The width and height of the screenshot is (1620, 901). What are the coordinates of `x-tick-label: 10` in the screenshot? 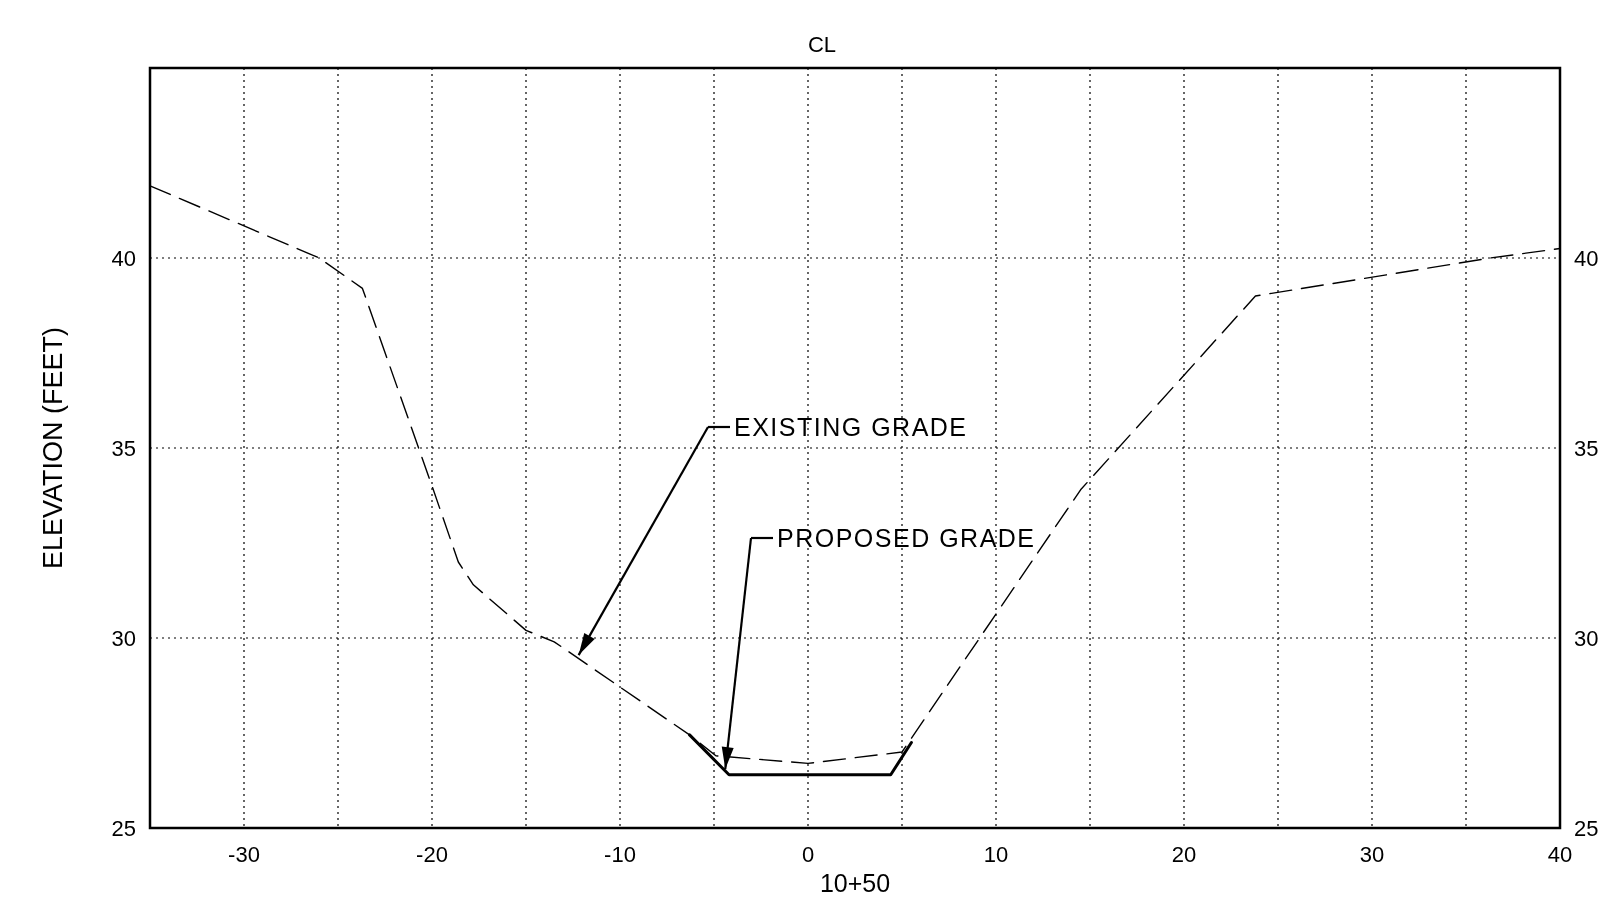 It's located at (996, 854).